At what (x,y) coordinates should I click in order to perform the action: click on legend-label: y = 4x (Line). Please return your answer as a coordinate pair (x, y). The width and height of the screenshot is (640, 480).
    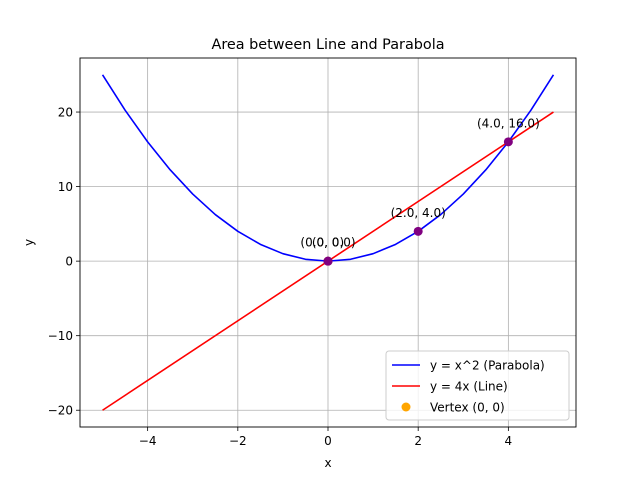
    Looking at the image, I should click on (469, 386).